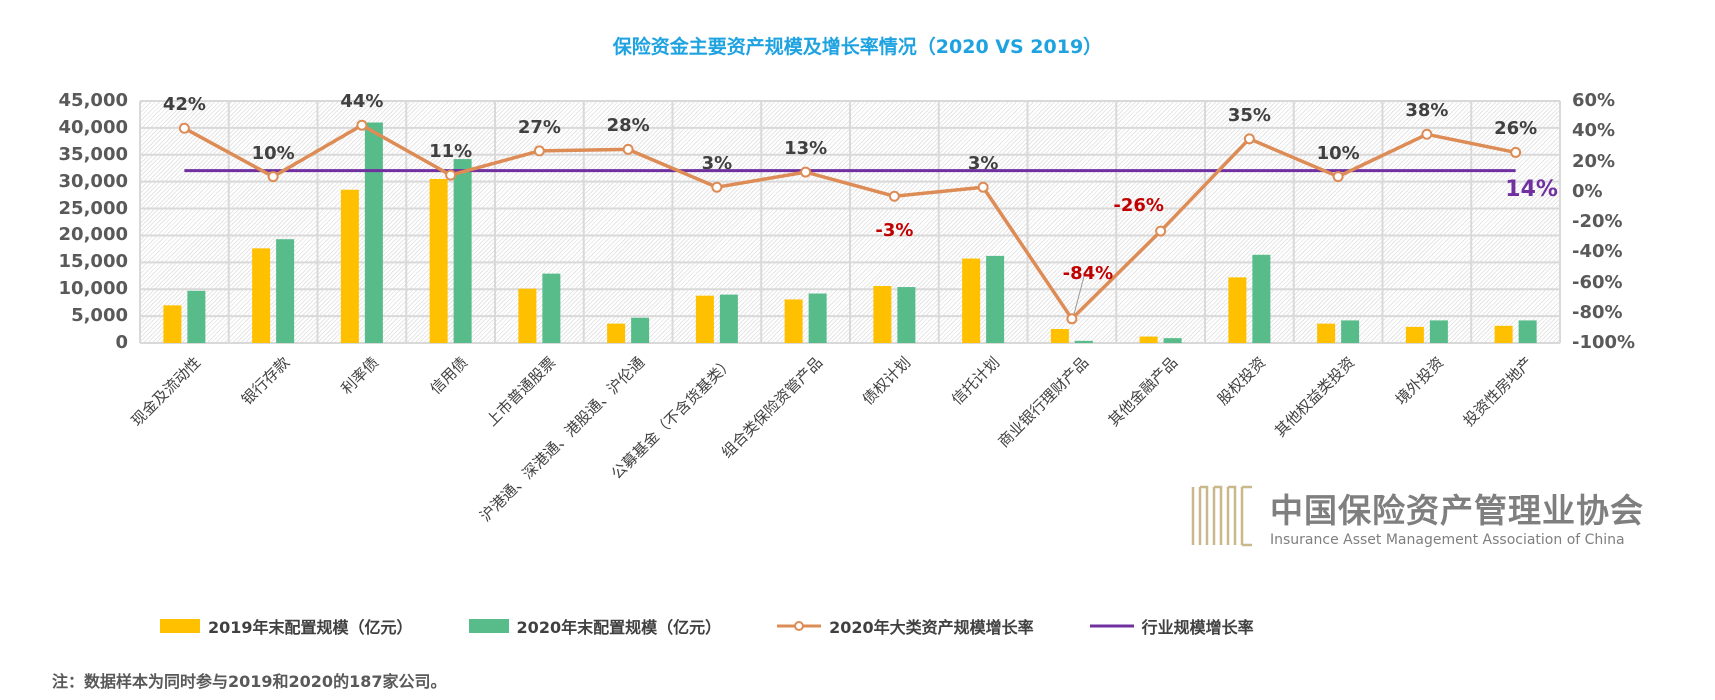 This screenshot has width=1715, height=700. I want to click on chart-title: 保险资金主要资产规模及增长率情况（2020 VS 2019）, so click(857, 47).